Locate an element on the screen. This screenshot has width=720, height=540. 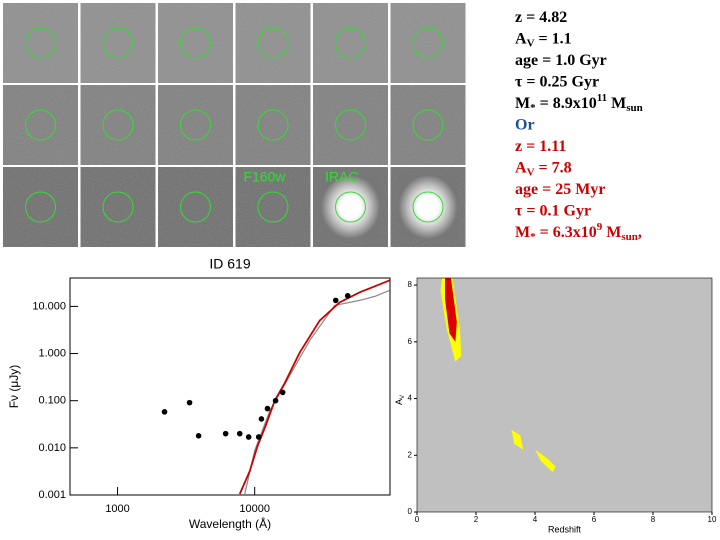
x-tick-label: 6 is located at coordinates (594, 519).